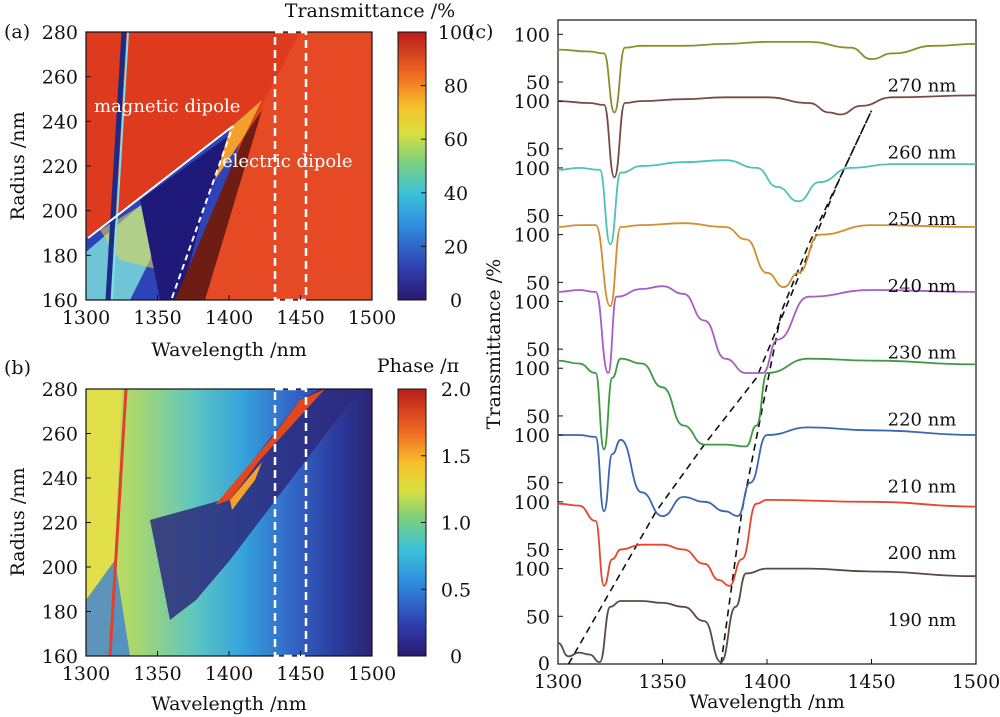  I want to click on a-y-ticks: 160 180 200 220 240 260 280, so click(66, 167).